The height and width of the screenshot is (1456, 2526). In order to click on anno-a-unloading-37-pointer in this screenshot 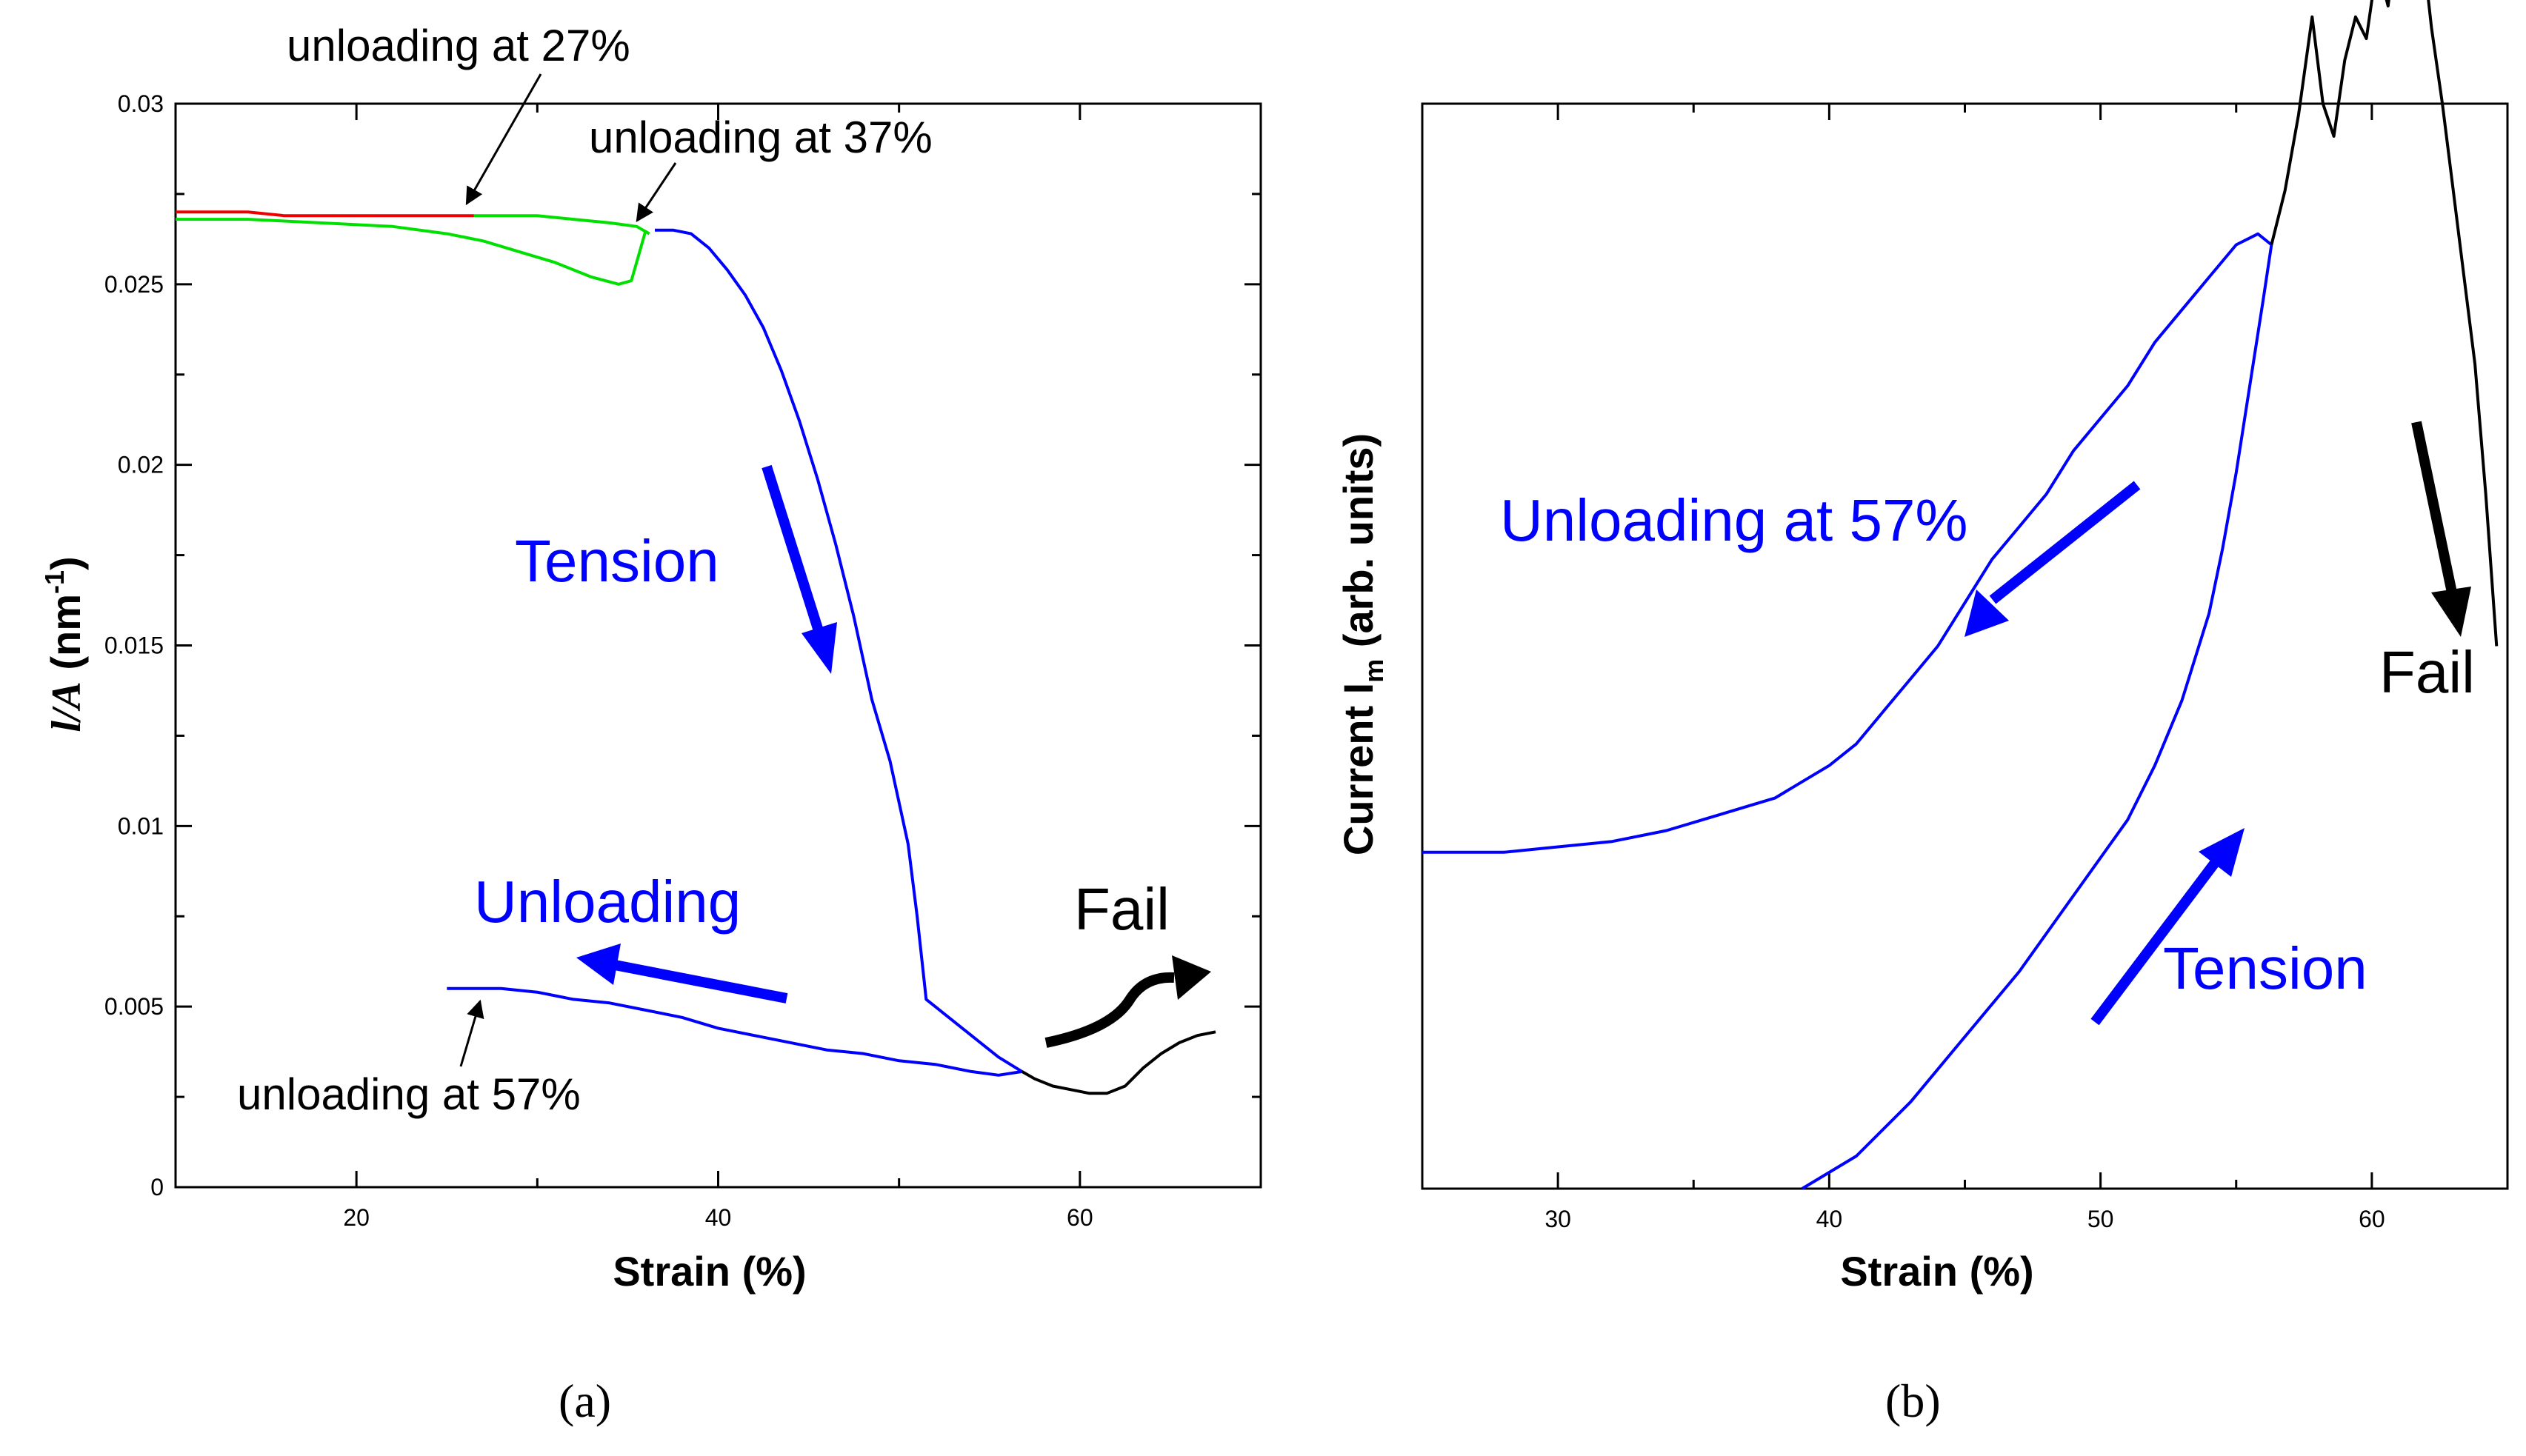, I will do `click(656, 192)`.